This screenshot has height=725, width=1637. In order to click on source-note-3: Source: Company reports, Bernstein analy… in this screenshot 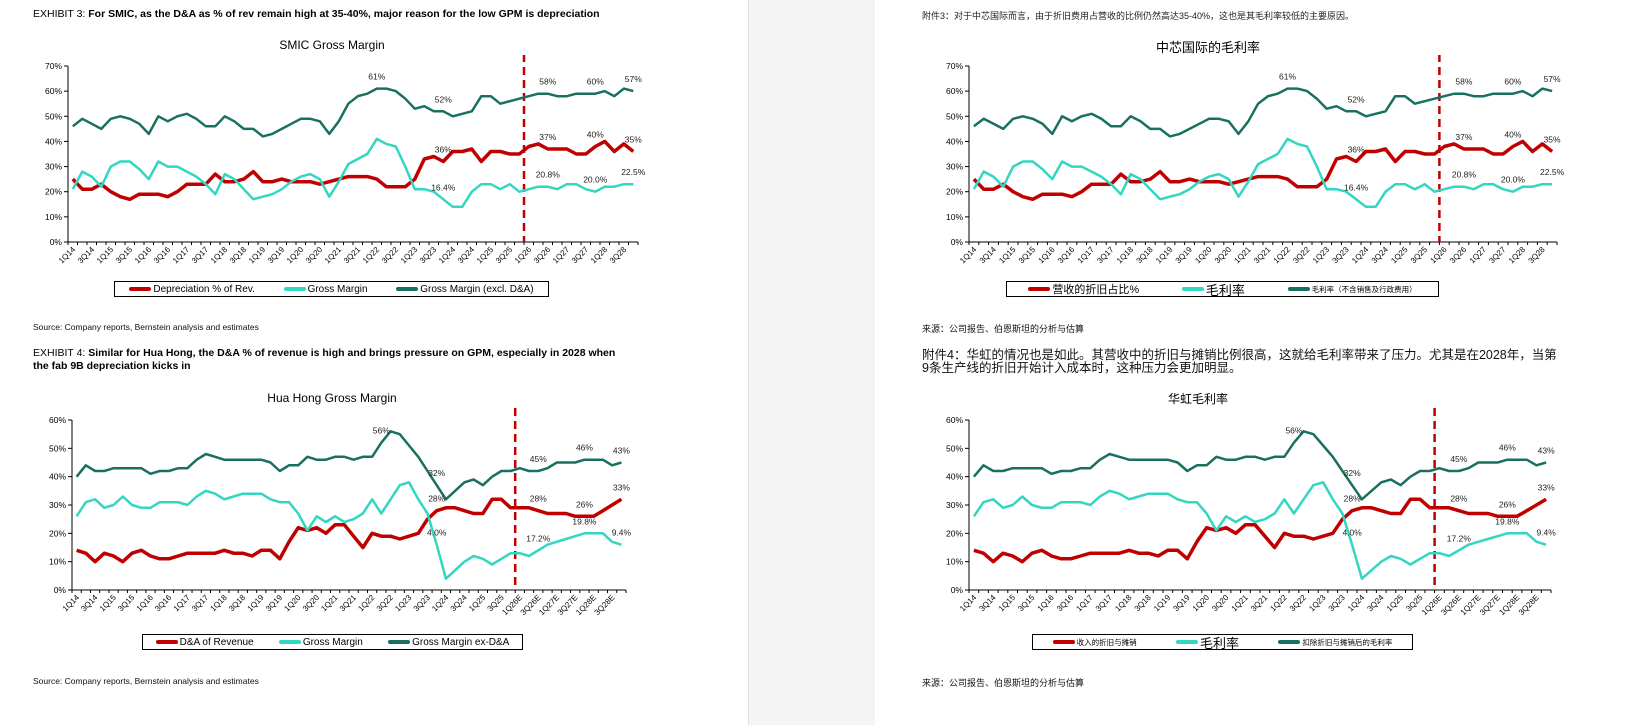, I will do `click(146, 327)`.